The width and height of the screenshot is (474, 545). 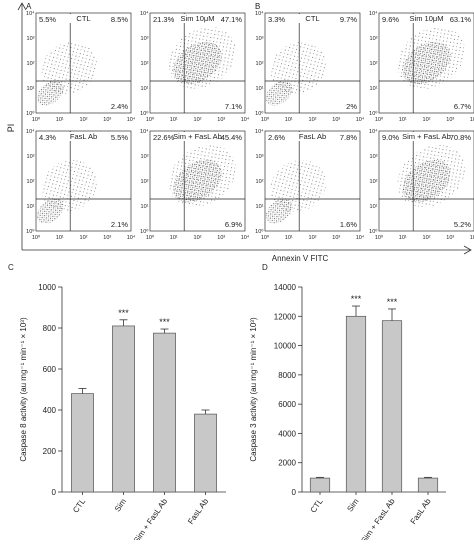 What do you see at coordinates (47, 137) in the screenshot?
I see `quadrant-percent: 4.3%` at bounding box center [47, 137].